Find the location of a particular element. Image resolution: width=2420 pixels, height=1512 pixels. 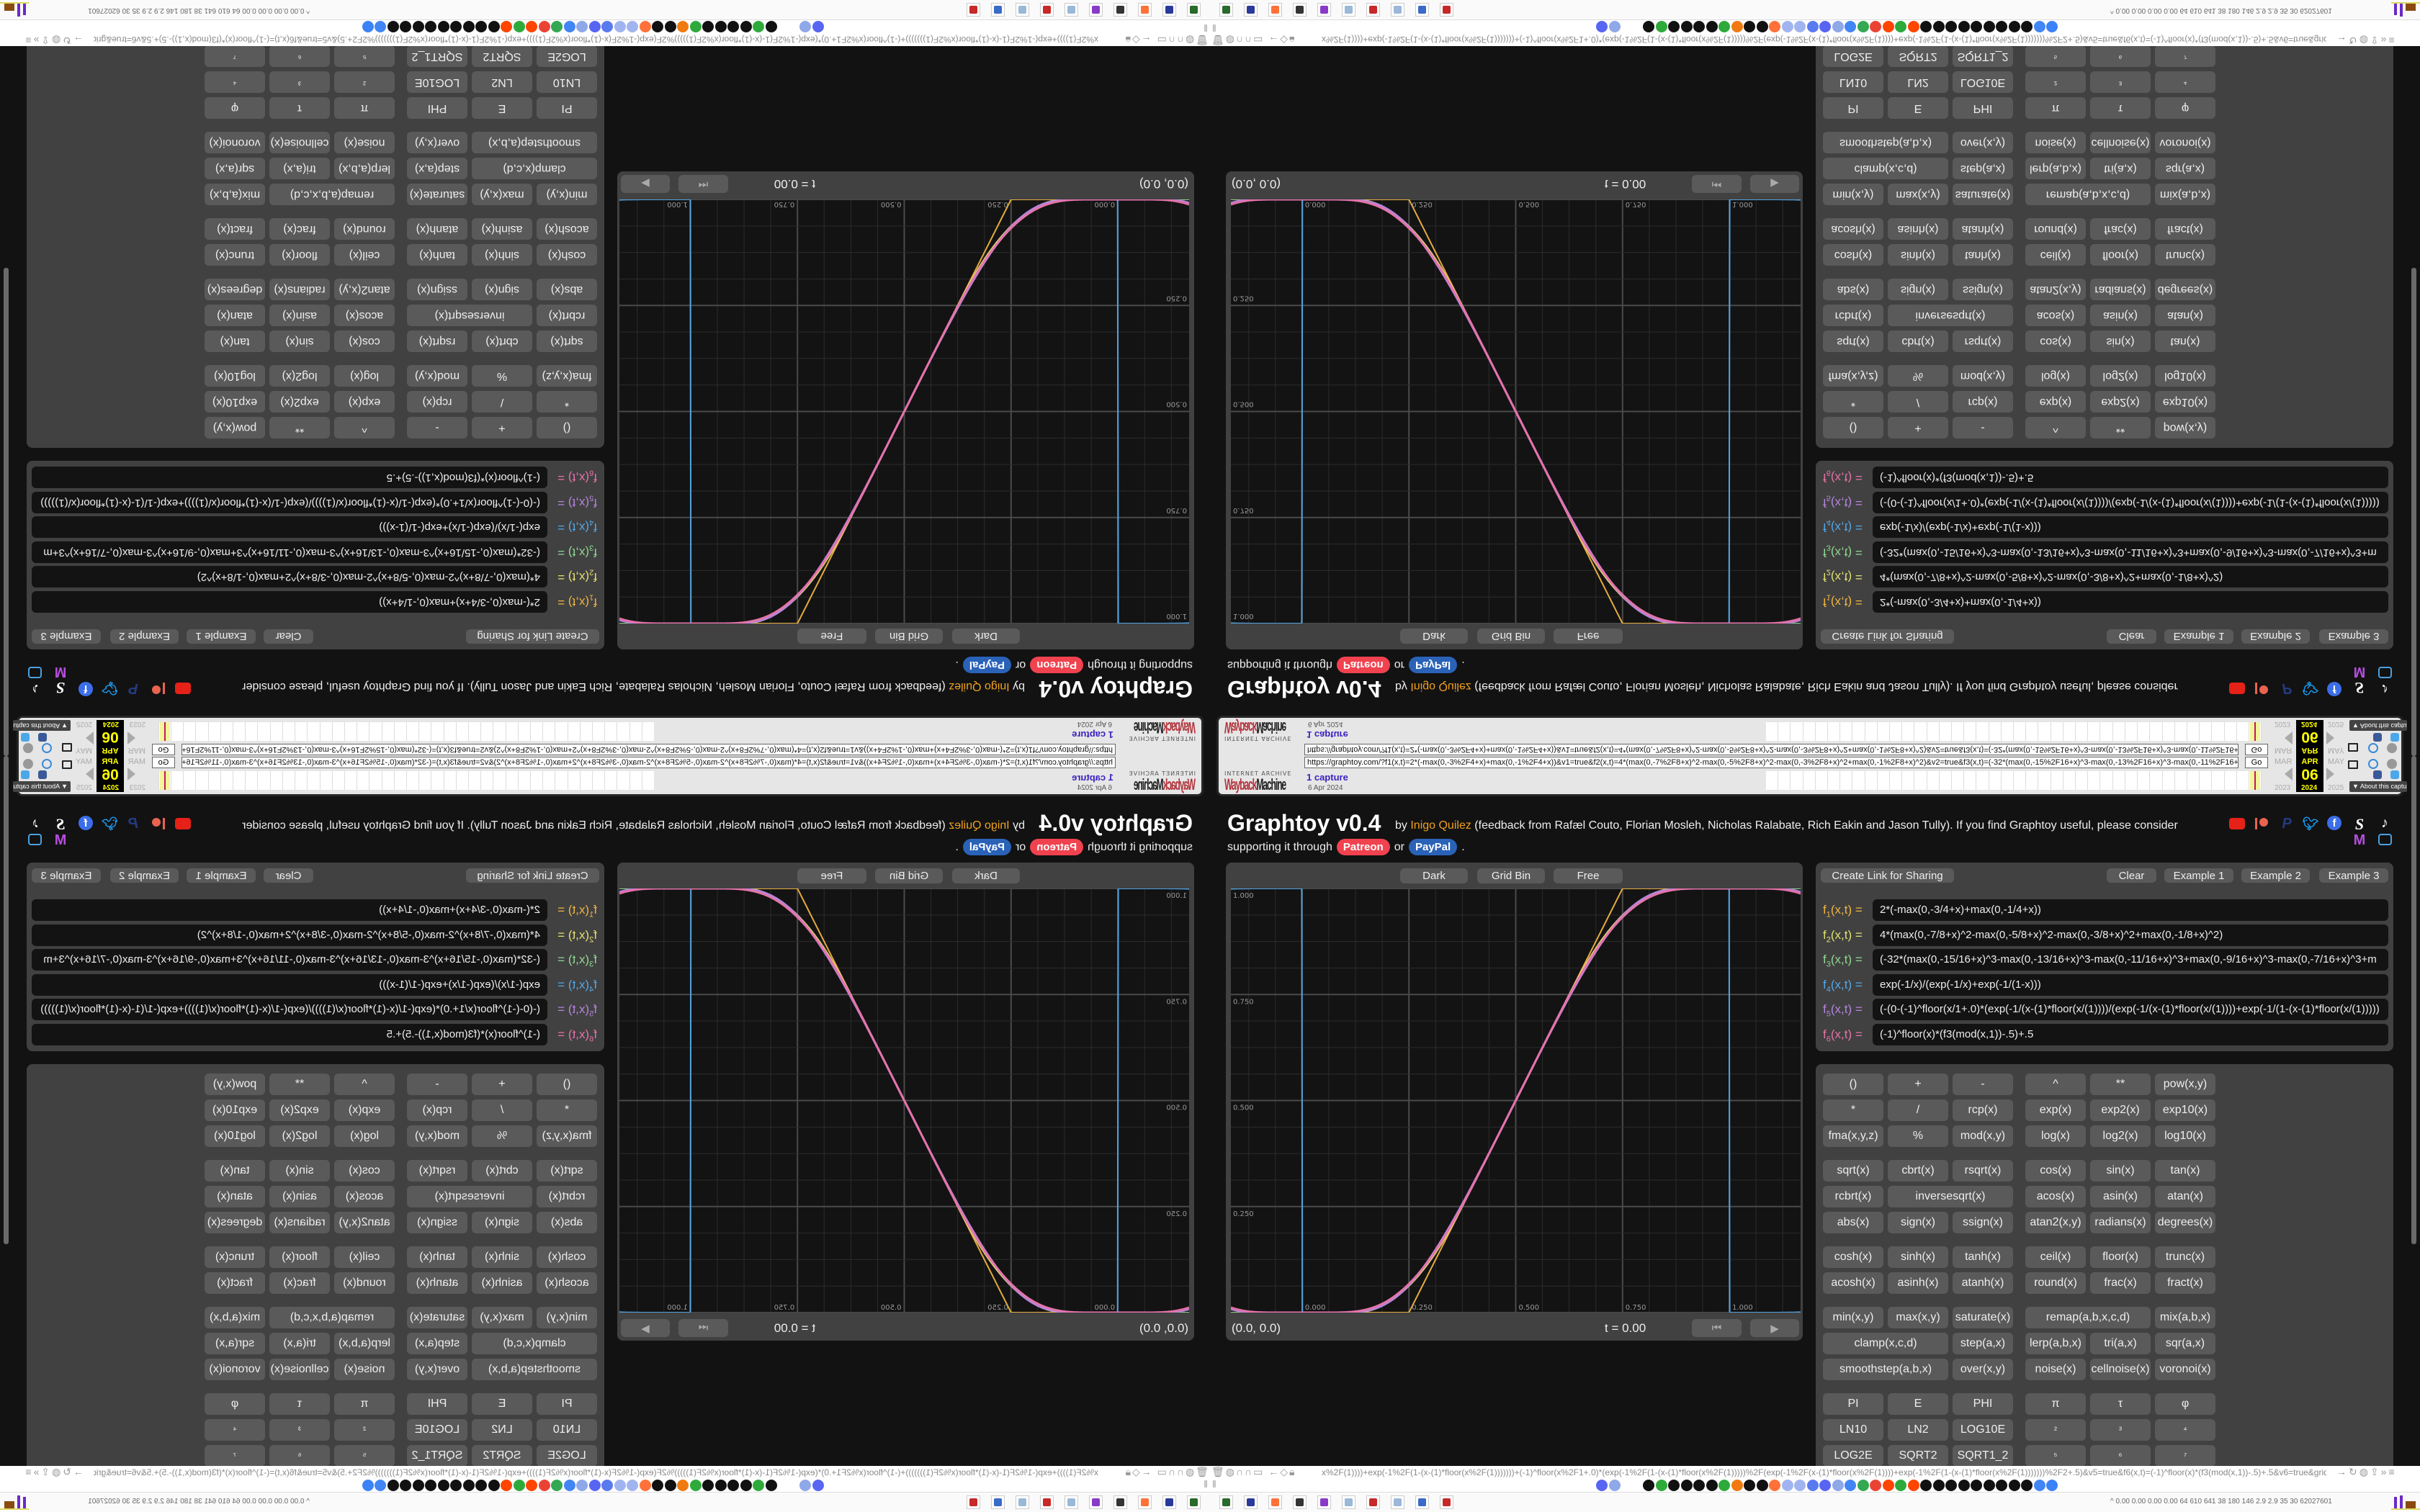

keypad-button: over(x,y) is located at coordinates (437, 142).